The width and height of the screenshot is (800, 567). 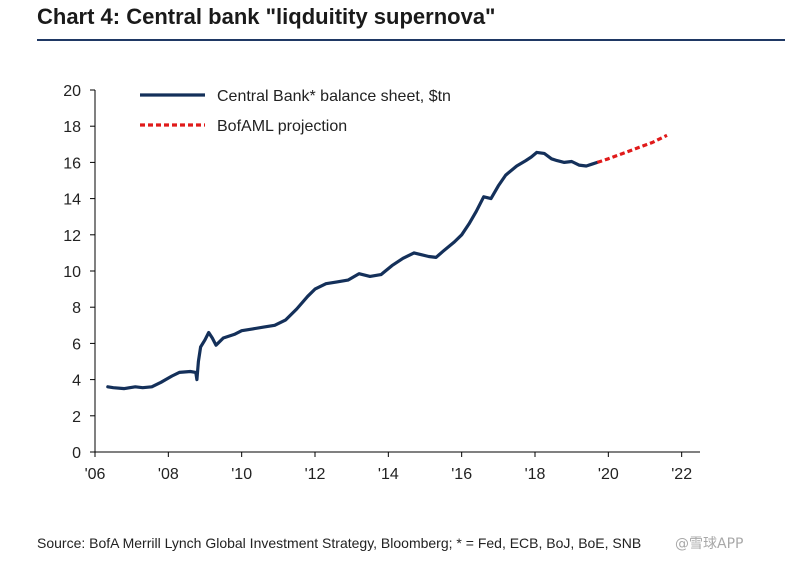 What do you see at coordinates (95, 474) in the screenshot?
I see `x-tick-label: '06` at bounding box center [95, 474].